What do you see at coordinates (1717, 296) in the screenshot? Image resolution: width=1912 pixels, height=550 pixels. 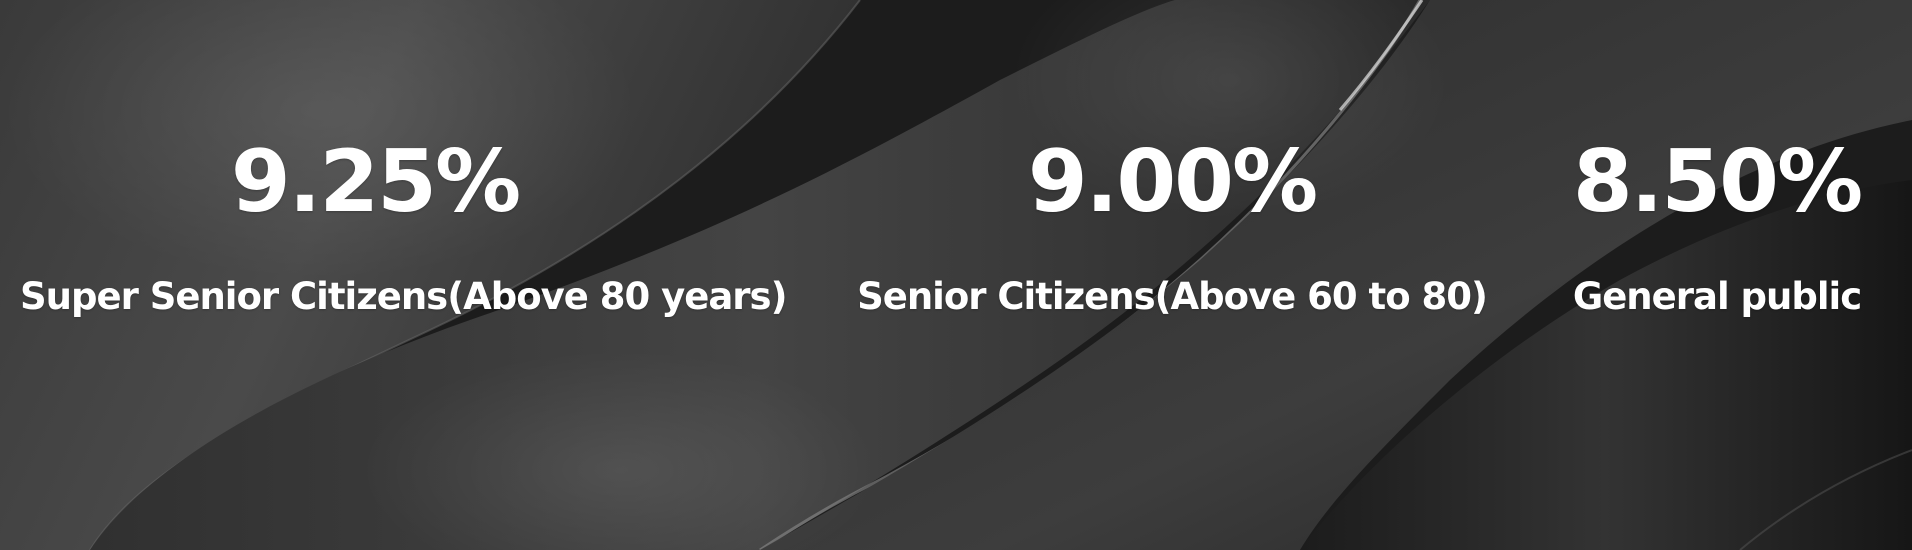 I see `rate-label: General public` at bounding box center [1717, 296].